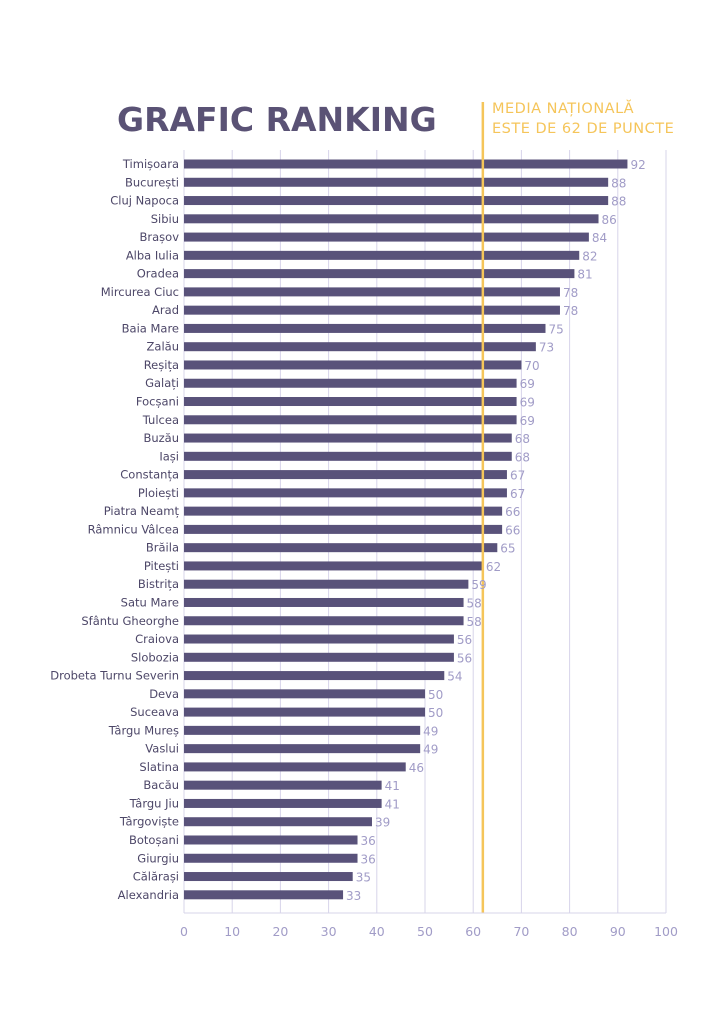 This screenshot has height=1024, width=724. What do you see at coordinates (599, 238) in the screenshot?
I see `value-label: 84` at bounding box center [599, 238].